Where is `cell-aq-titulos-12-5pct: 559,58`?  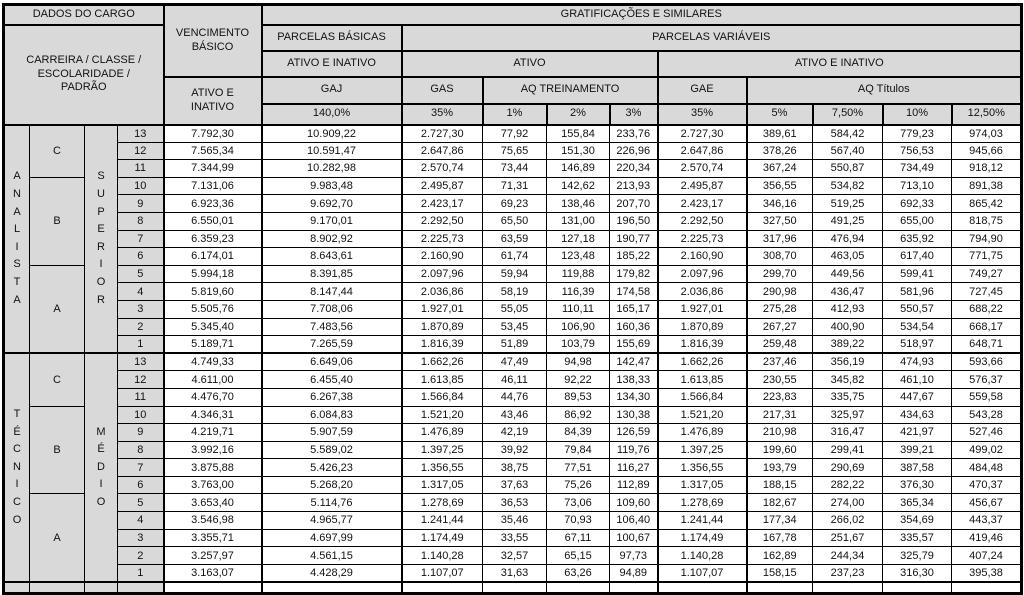 cell-aq-titulos-12-5pct: 559,58 is located at coordinates (986, 397).